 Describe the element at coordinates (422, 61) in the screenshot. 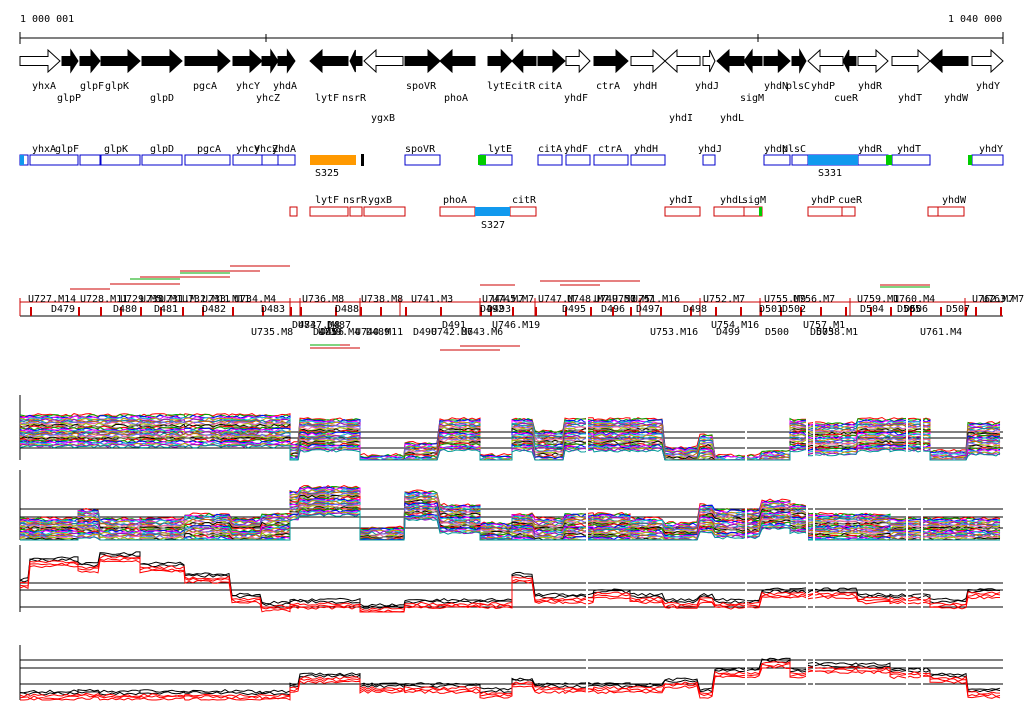

I see `gene-arrow-spoVR` at that location.